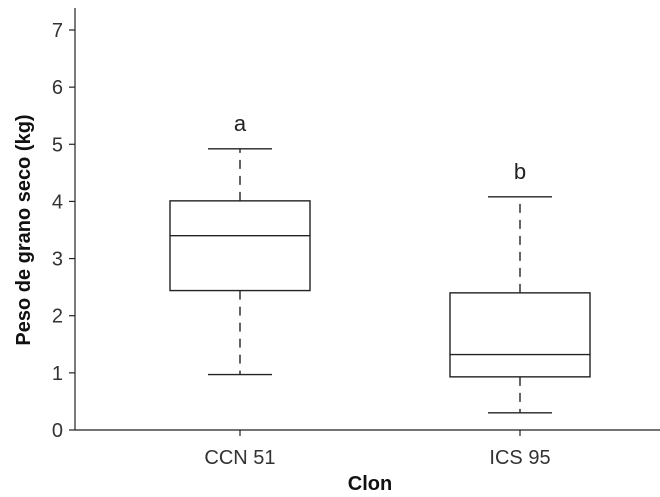 Image resolution: width=660 pixels, height=497 pixels. Describe the element at coordinates (367, 449) in the screenshot. I see `x-axis: CCN 51 ICS 95` at that location.